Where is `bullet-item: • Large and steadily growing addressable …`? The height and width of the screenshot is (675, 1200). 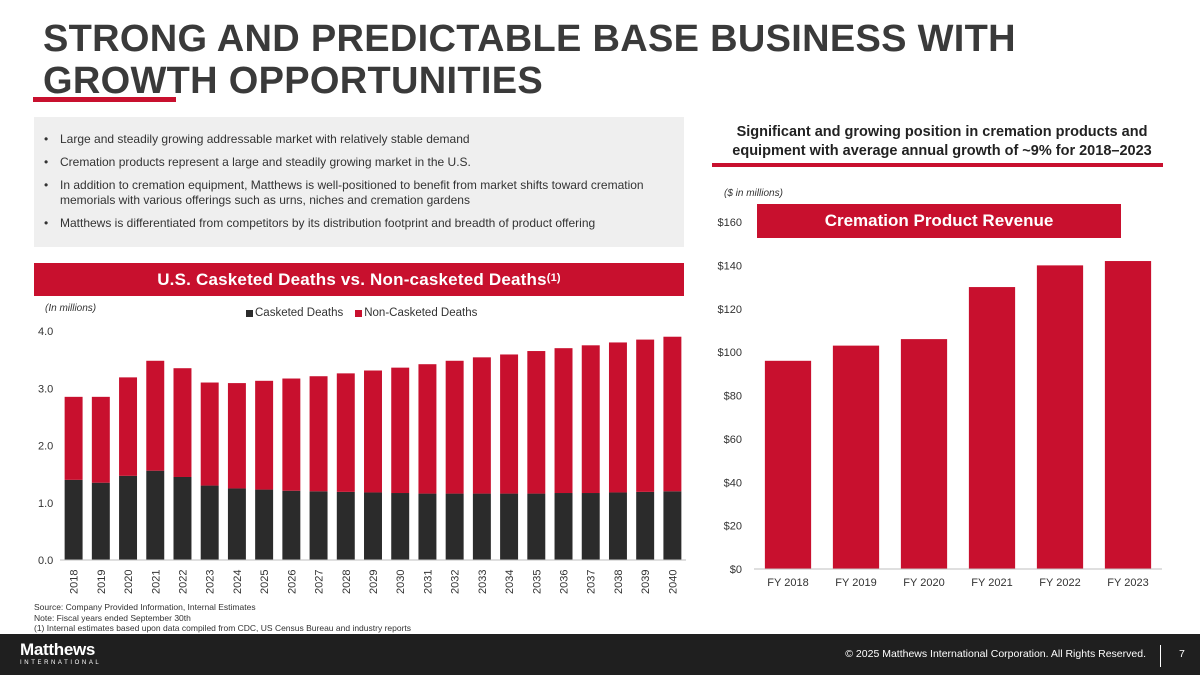 bullet-item: • Large and steadily growing addressable … is located at coordinates (357, 139).